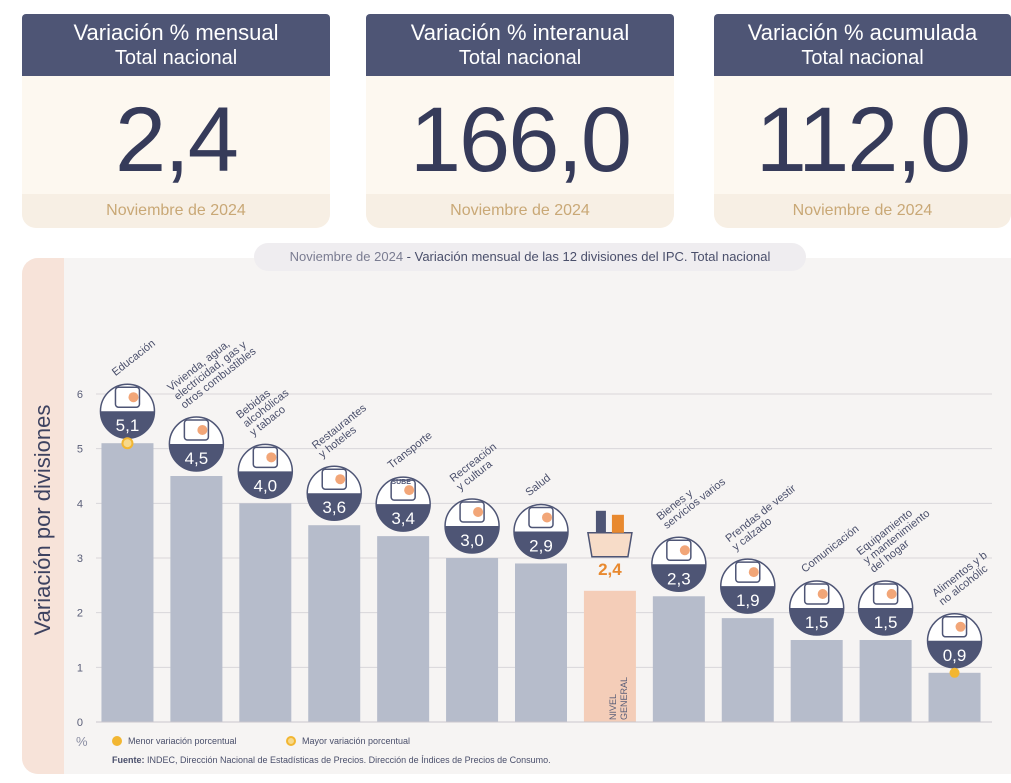 Image resolution: width=1011 pixels, height=783 pixels. What do you see at coordinates (128, 760) in the screenshot?
I see `source-label: Fuente:` at bounding box center [128, 760].